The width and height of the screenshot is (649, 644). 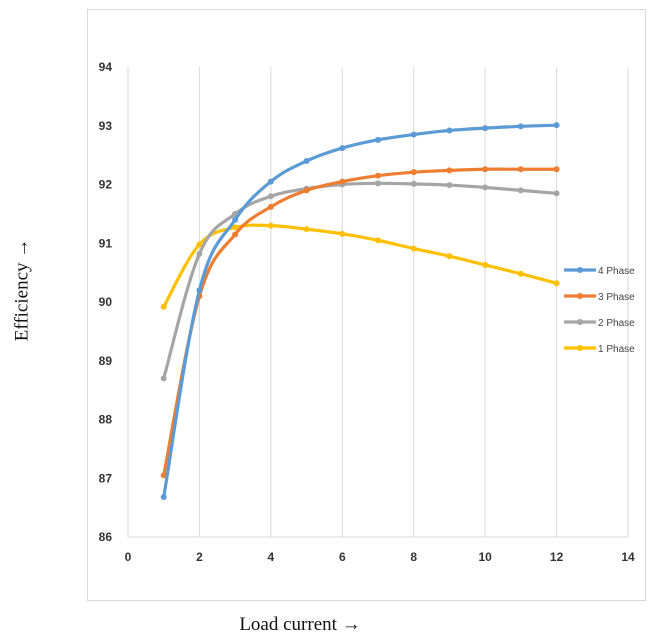 I want to click on legend-item-4-phase: 4 Phase, so click(x=599, y=271).